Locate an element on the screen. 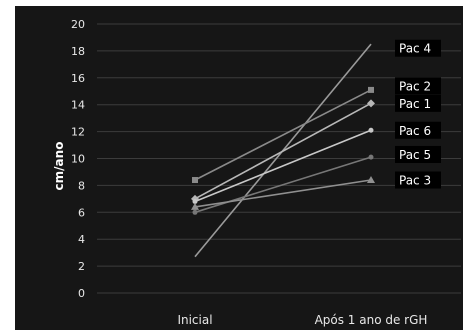  y-tick-label: 2 is located at coordinates (81, 266).